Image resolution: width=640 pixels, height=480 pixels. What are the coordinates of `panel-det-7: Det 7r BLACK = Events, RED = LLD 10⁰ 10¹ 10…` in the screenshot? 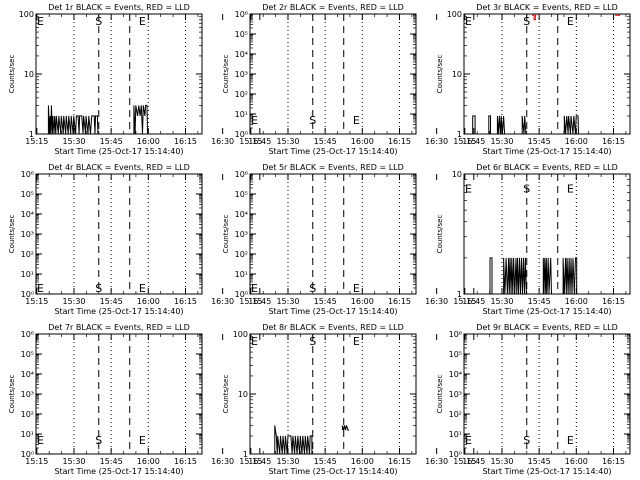 It's located at (139, 399).